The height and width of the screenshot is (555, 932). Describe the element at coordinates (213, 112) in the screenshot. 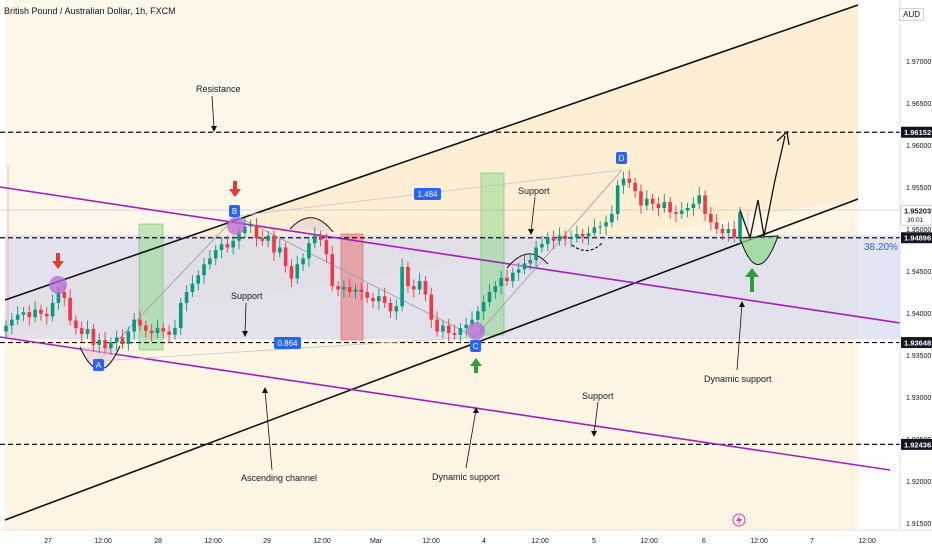

I see `pointer-resistance` at that location.